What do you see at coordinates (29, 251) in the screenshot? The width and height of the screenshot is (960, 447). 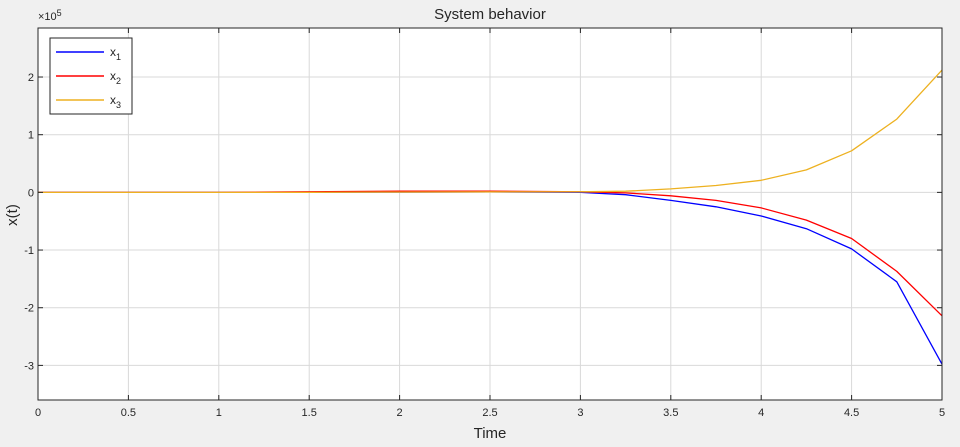 I see `y-tick-label: -1` at bounding box center [29, 251].